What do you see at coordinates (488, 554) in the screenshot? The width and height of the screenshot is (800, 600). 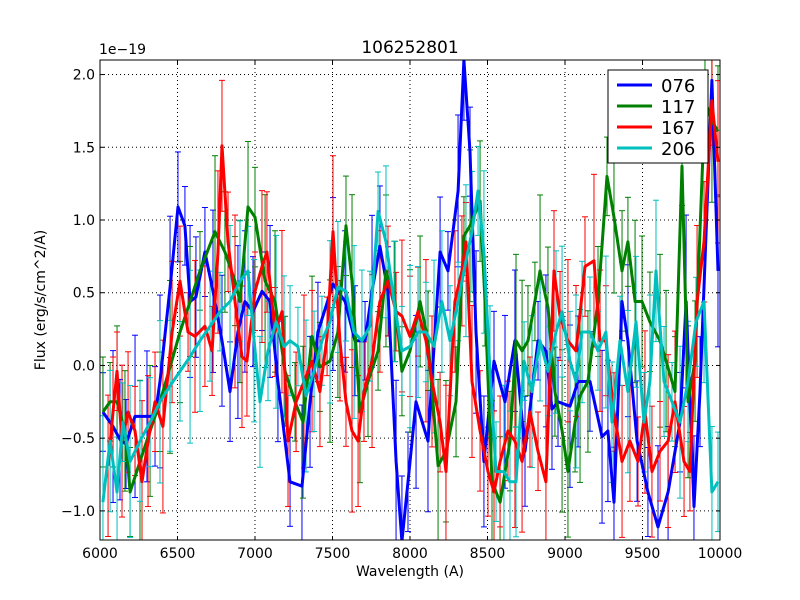 I see `x-tick-label: 8500` at bounding box center [488, 554].